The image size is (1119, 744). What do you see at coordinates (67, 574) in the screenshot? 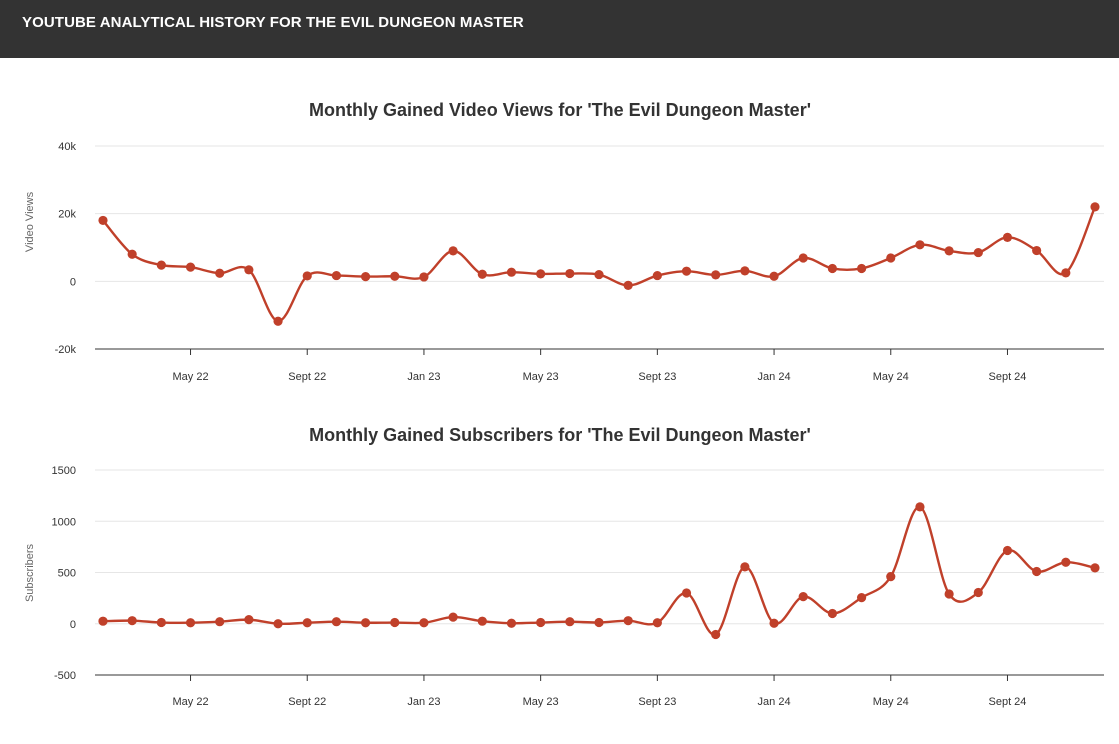
I see `y-tick-label: 500` at bounding box center [67, 574].